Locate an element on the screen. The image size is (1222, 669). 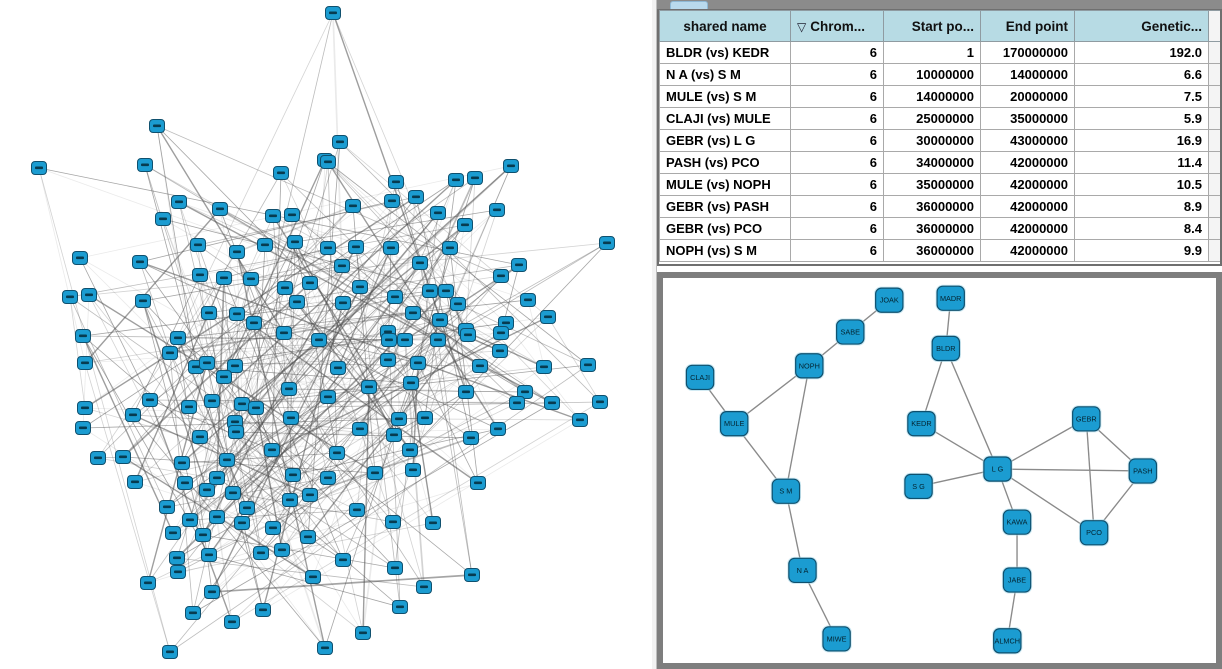
network-node: CLAJI is located at coordinates (700, 377).